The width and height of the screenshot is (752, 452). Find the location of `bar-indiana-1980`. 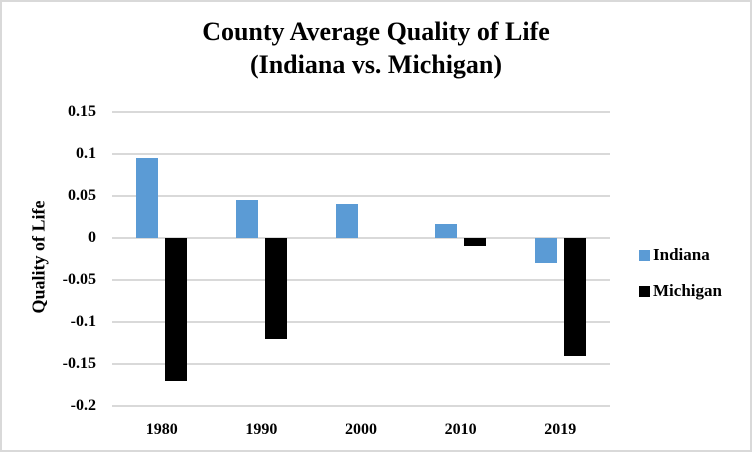

bar-indiana-1980 is located at coordinates (147, 198).